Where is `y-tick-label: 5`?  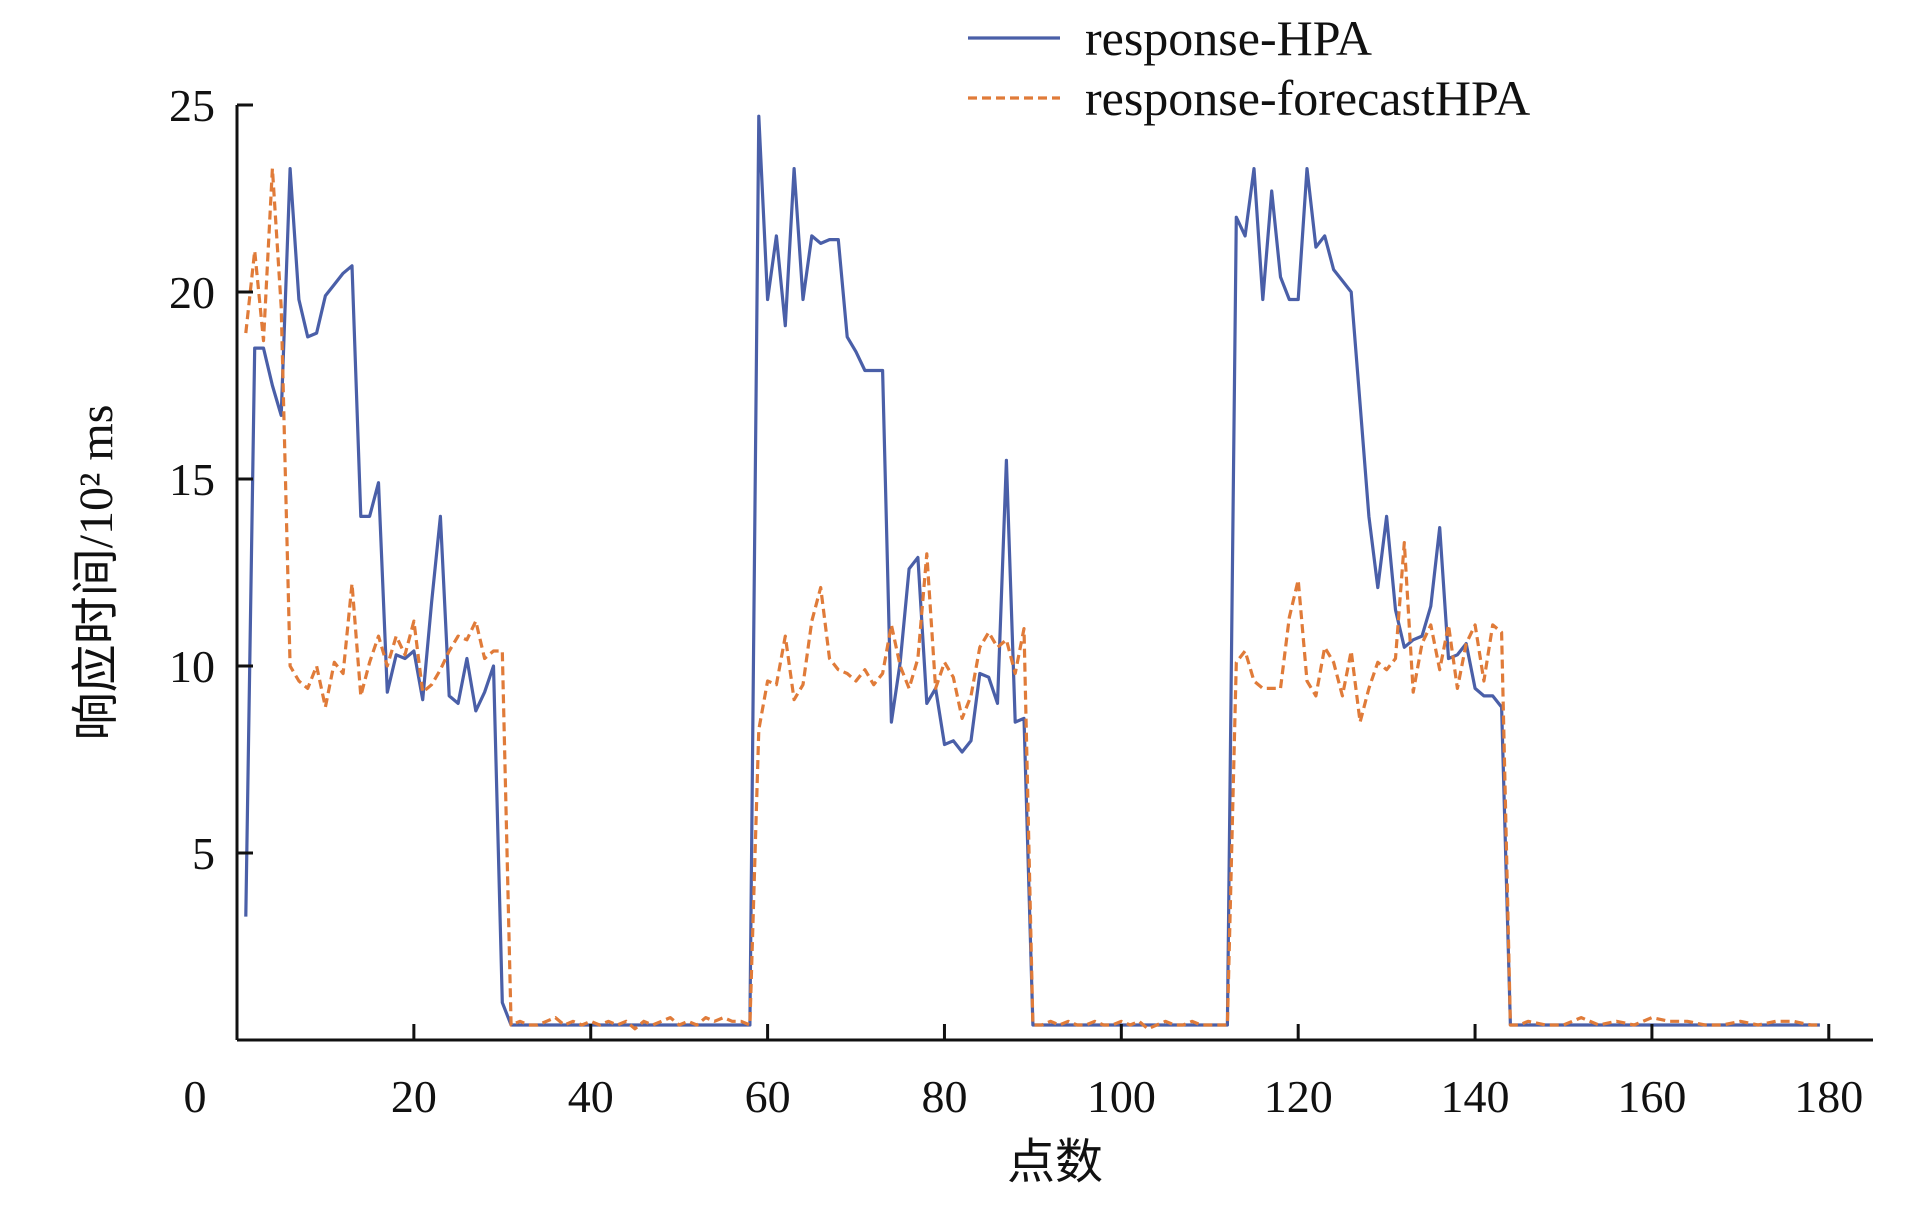
y-tick-label: 5 is located at coordinates (203, 853).